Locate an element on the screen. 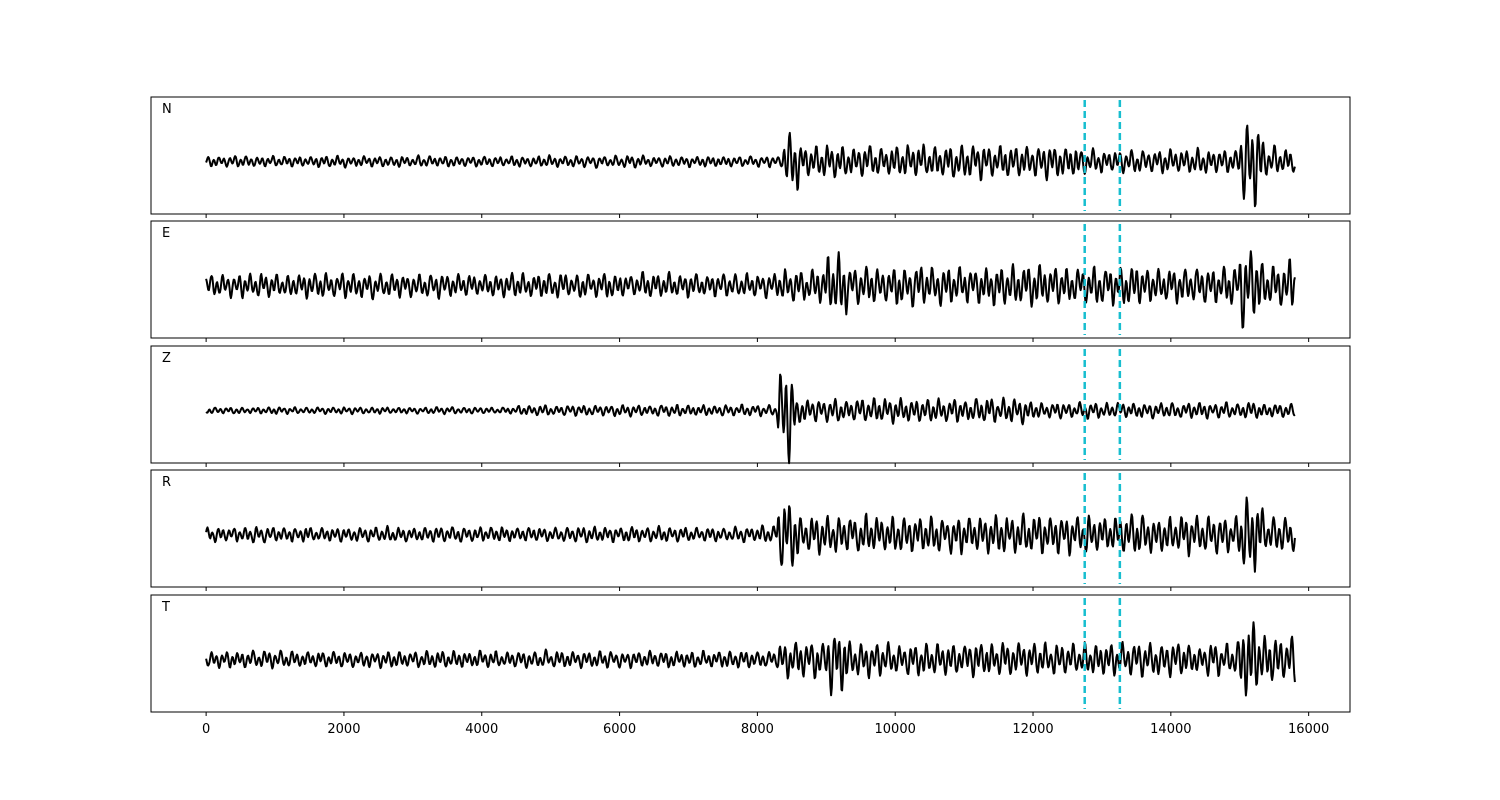 The image size is (1500, 800). panel-r: R is located at coordinates (750, 530).